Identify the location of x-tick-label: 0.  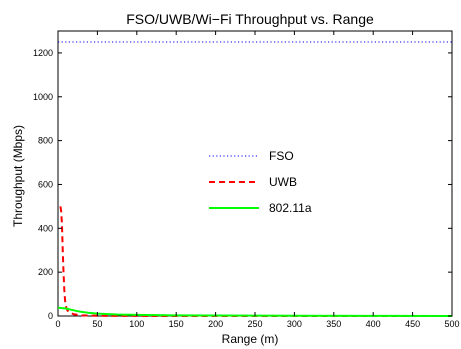
(57, 324).